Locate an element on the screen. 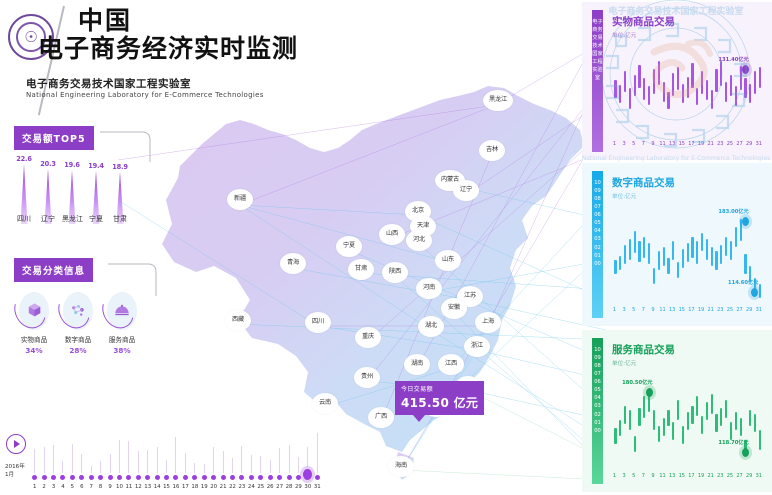  timeline-tick: 26 is located at coordinates (269, 475).